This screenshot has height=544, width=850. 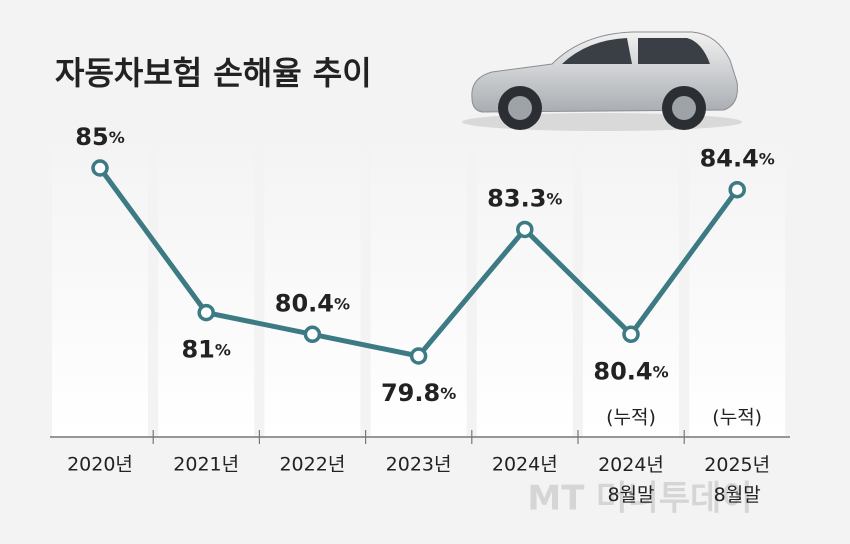 I want to click on data-label: 81%, so click(x=205, y=350).